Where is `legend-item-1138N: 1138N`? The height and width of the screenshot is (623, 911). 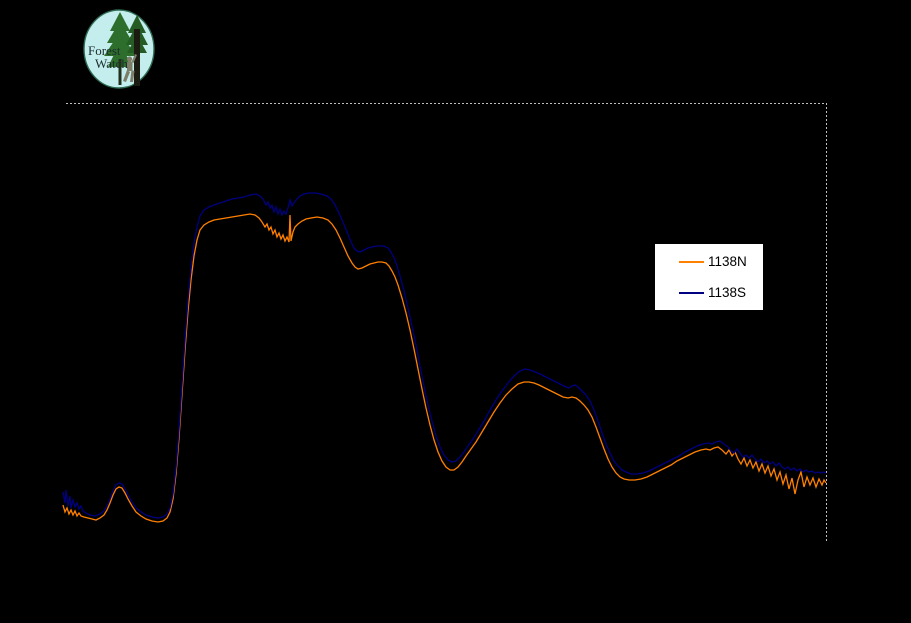 legend-item-1138N: 1138N is located at coordinates (709, 262).